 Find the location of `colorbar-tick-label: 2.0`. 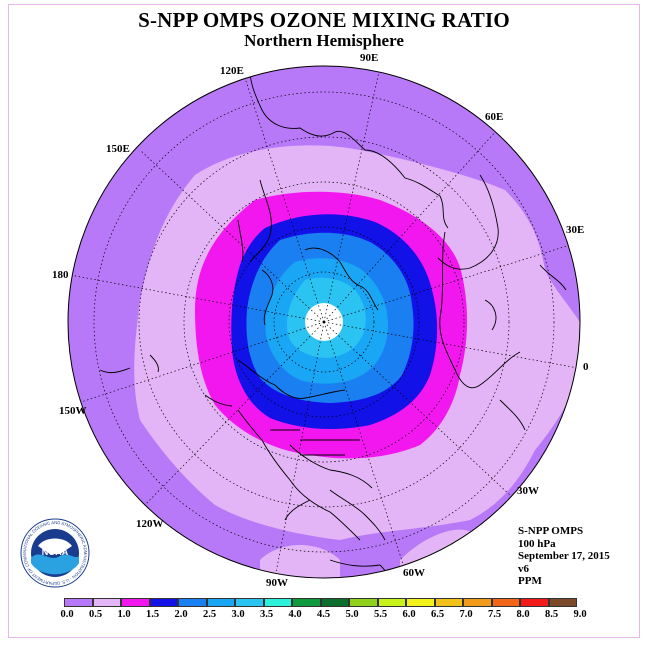

colorbar-tick-label: 2.0 is located at coordinates (181, 614).